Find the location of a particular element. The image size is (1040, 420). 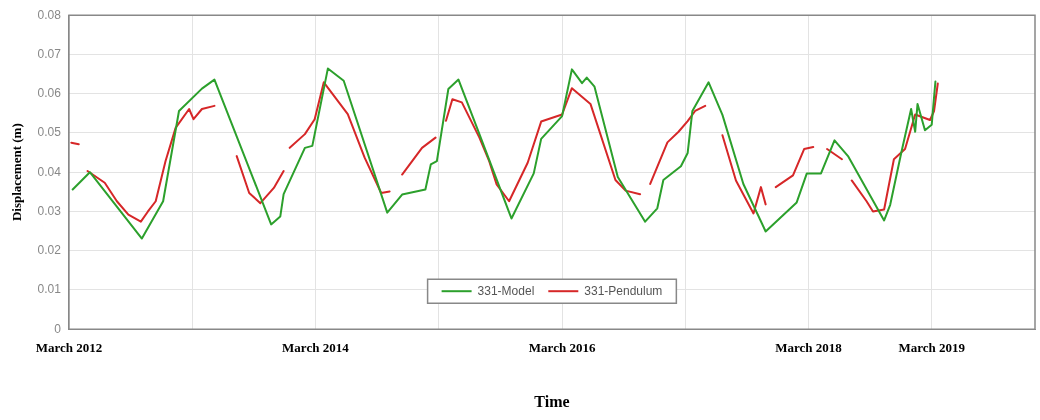

y-tick-label: 0.01 is located at coordinates (49, 289).